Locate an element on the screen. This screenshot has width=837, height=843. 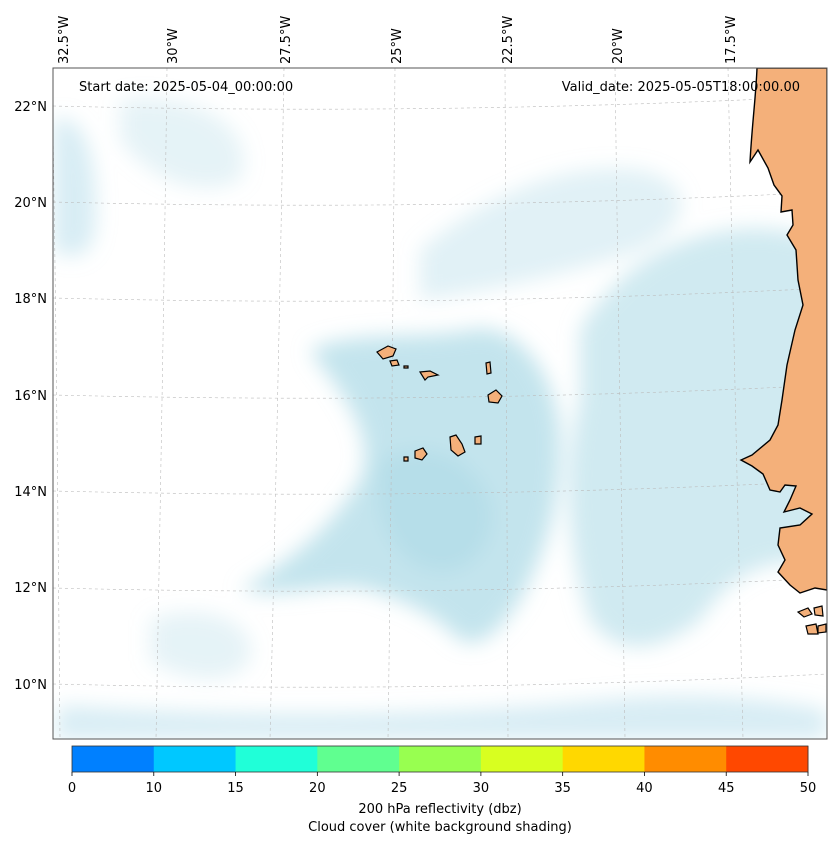
lon-label: 27.5°W is located at coordinates (286, 40).